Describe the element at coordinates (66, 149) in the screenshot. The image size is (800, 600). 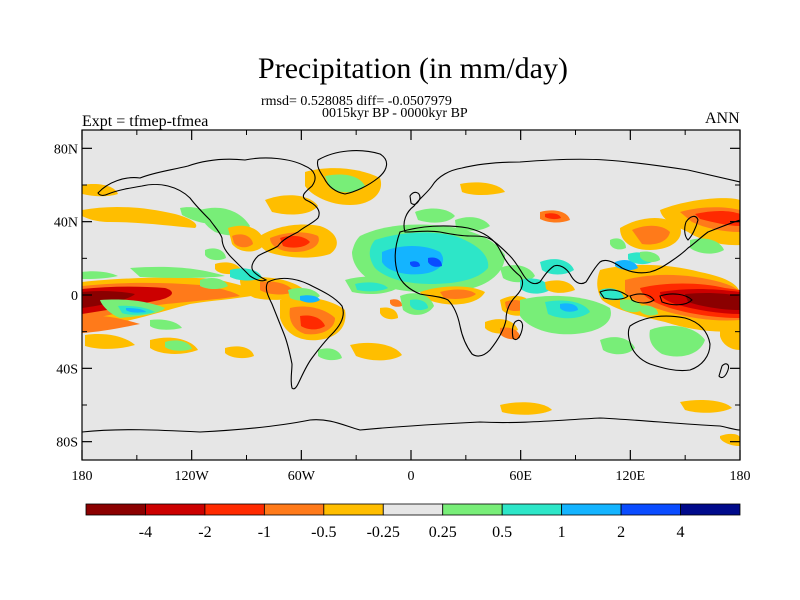
I see `y-tick-label: 80N` at that location.